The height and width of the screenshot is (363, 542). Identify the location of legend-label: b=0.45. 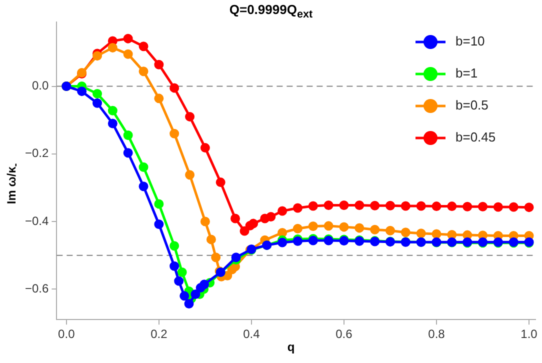
(476, 137).